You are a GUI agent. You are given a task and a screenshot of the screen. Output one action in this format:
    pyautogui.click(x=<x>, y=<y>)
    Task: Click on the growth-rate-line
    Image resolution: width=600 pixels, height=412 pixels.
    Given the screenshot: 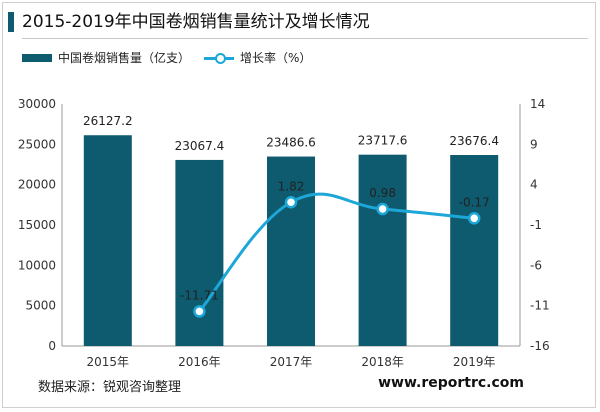 What is the action you would take?
    pyautogui.click(x=336, y=252)
    